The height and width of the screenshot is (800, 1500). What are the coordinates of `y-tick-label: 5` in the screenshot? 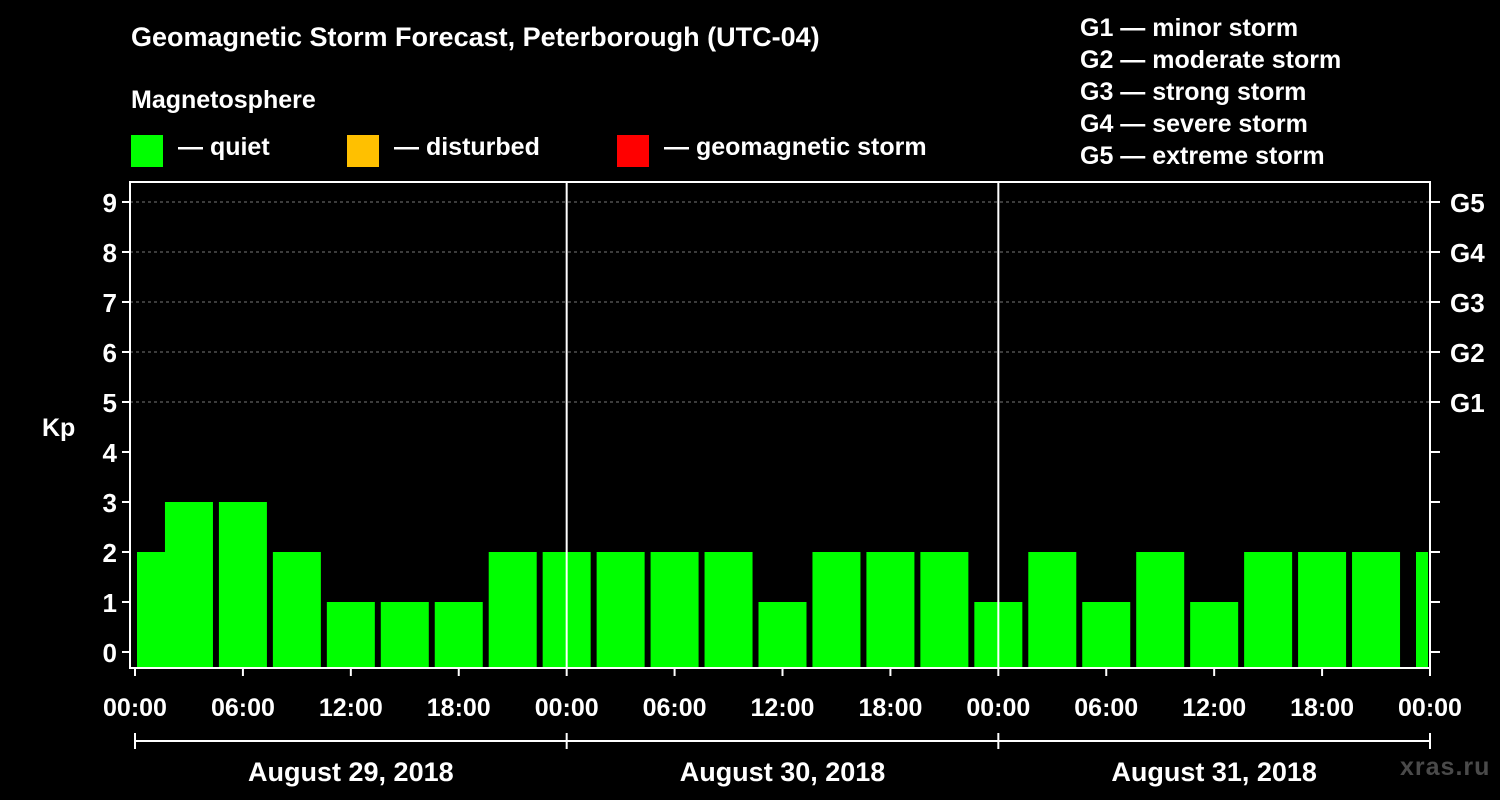 It's located at (110, 403).